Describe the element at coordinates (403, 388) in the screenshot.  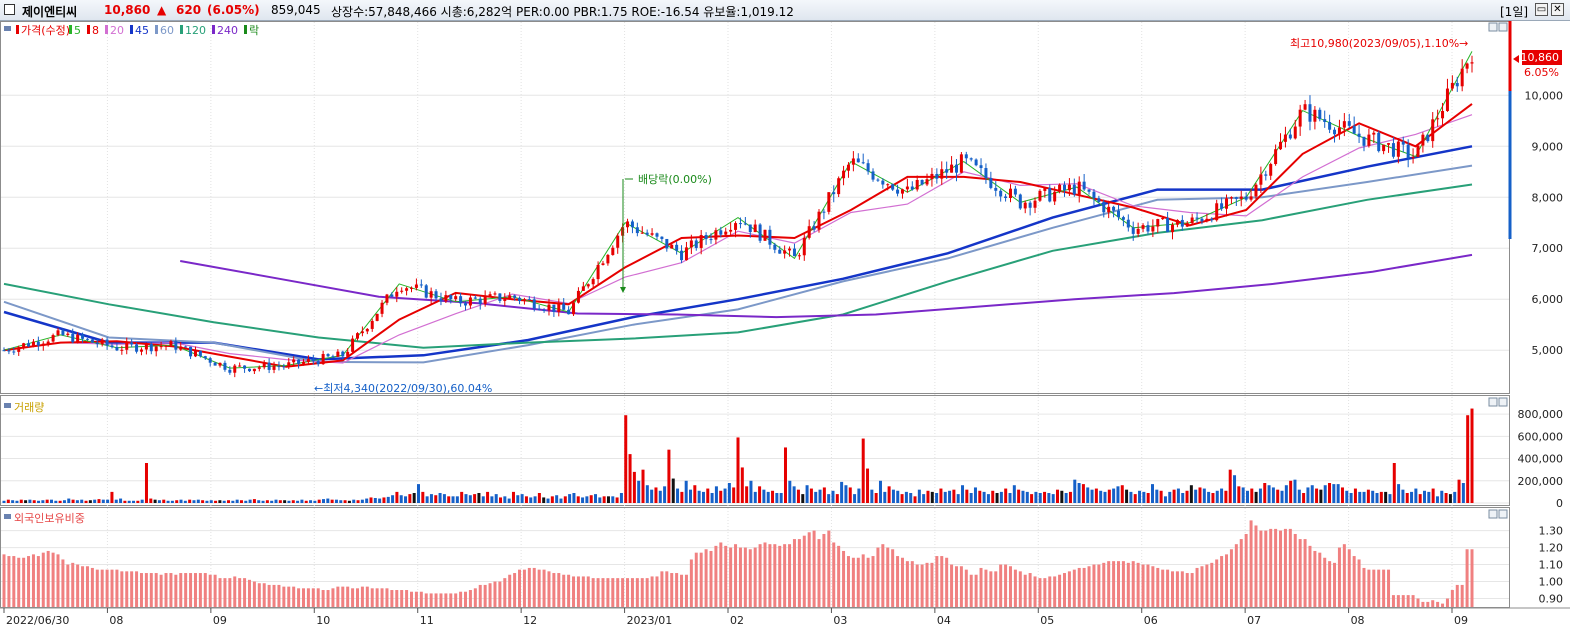
I see `low-annotation: ←최저4,340(2022/09/30),60.04%` at that location.